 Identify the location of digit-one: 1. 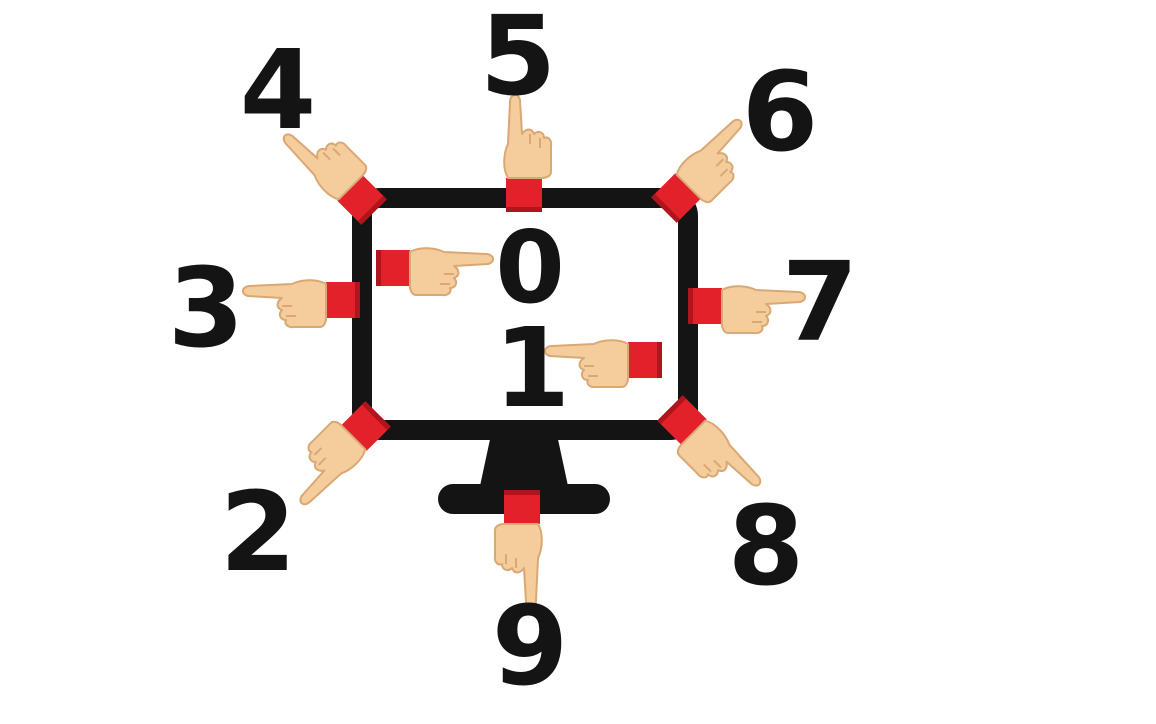
(532, 368).